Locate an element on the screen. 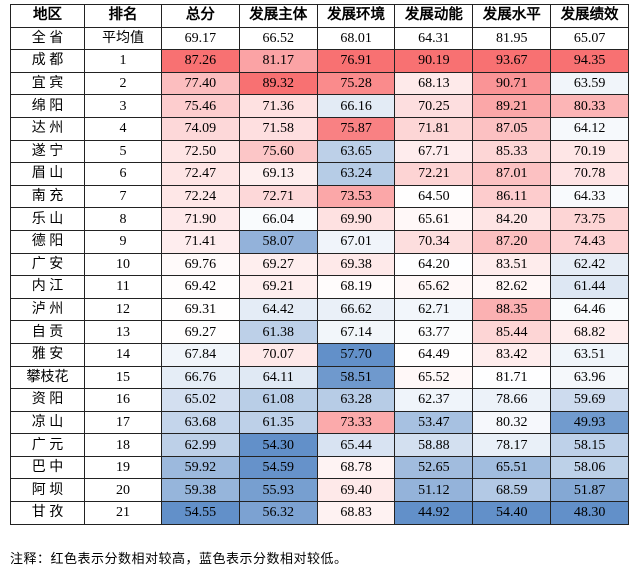 The image size is (640, 576). rank-cell: 21 is located at coordinates (123, 513).